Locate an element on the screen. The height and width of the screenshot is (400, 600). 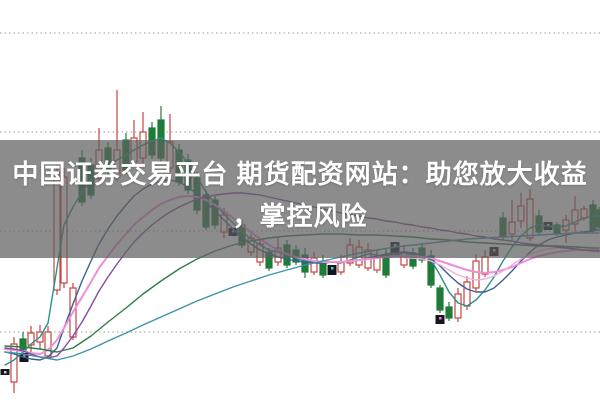
caption-line-1: 中国证券交易平台 期货配资网站：助您放大收益 is located at coordinates (300, 174).